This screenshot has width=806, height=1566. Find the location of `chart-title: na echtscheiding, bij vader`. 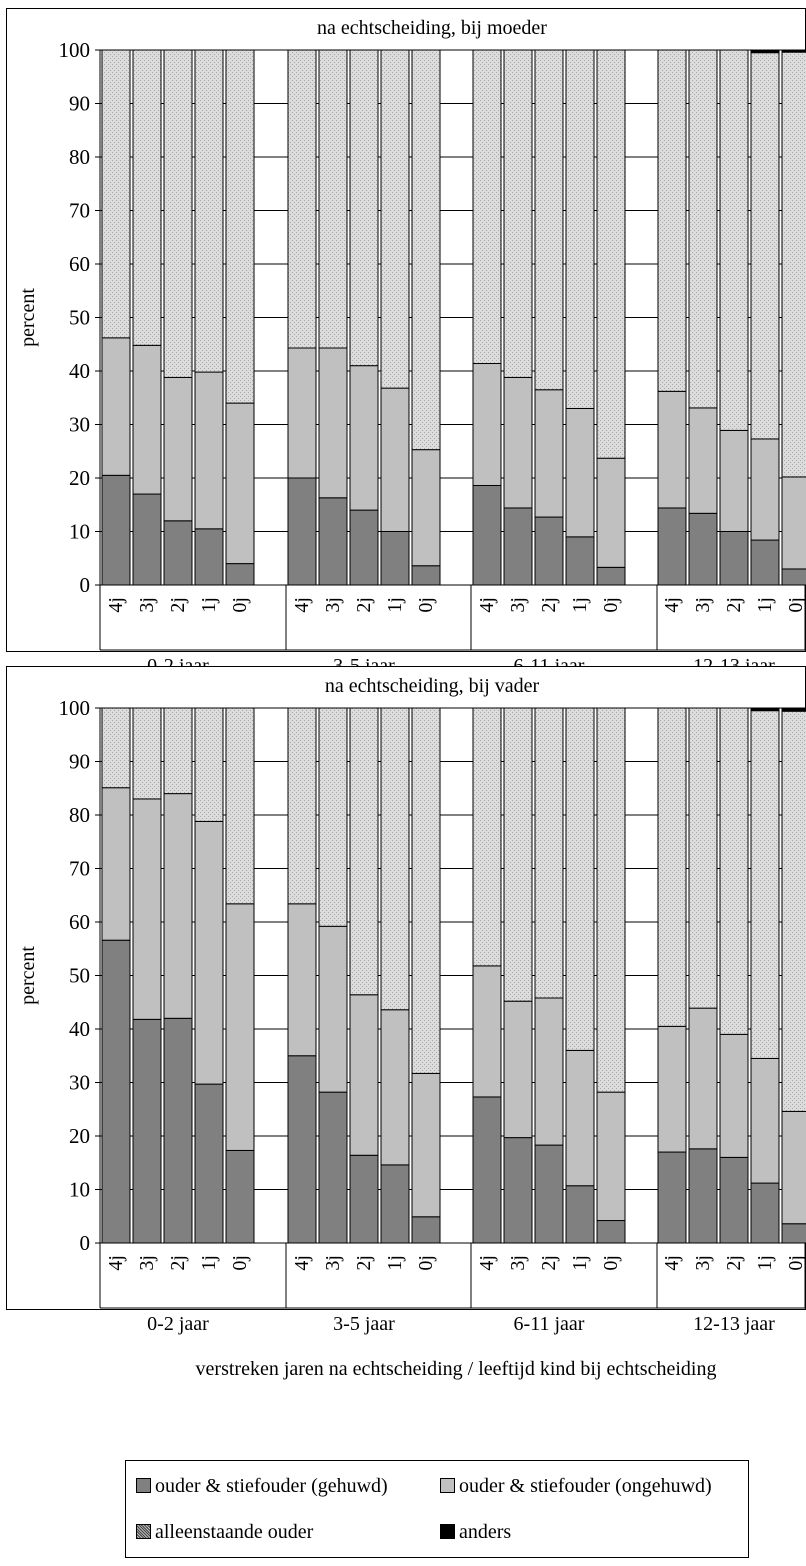

chart-title: na echtscheiding, bij vader is located at coordinates (432, 686).